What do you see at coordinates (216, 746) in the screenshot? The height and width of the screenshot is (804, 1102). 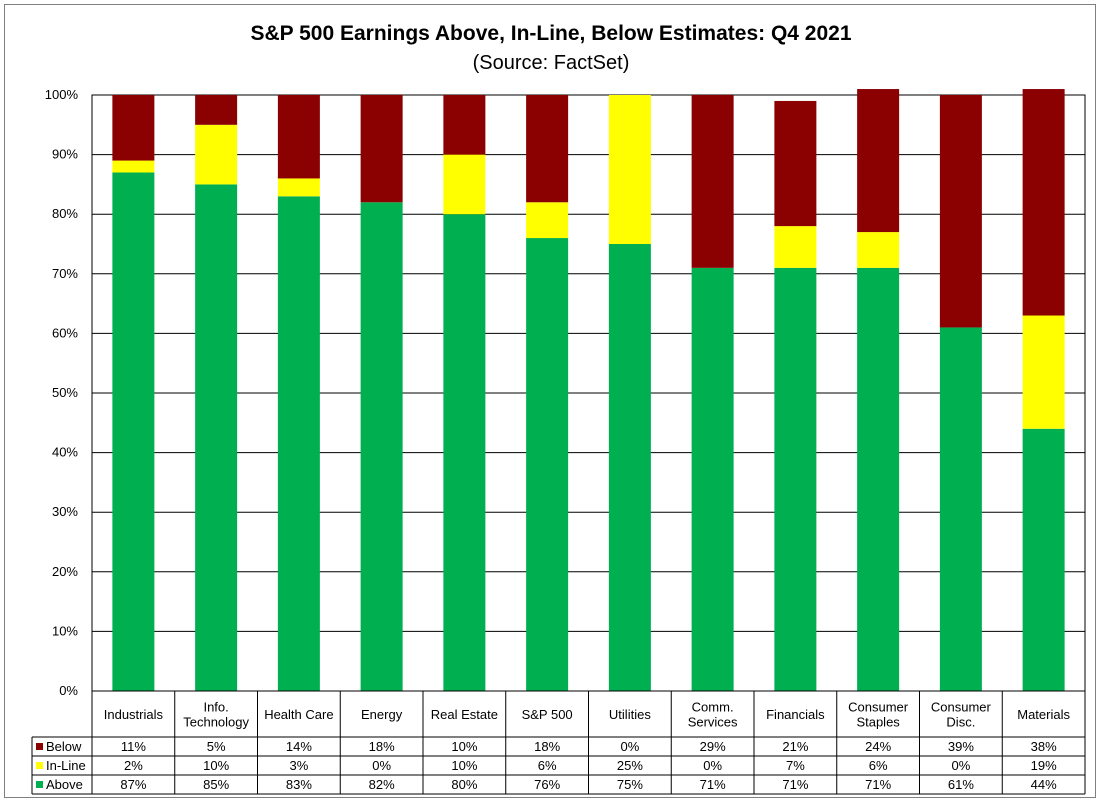 I see `data-label: 5%` at bounding box center [216, 746].